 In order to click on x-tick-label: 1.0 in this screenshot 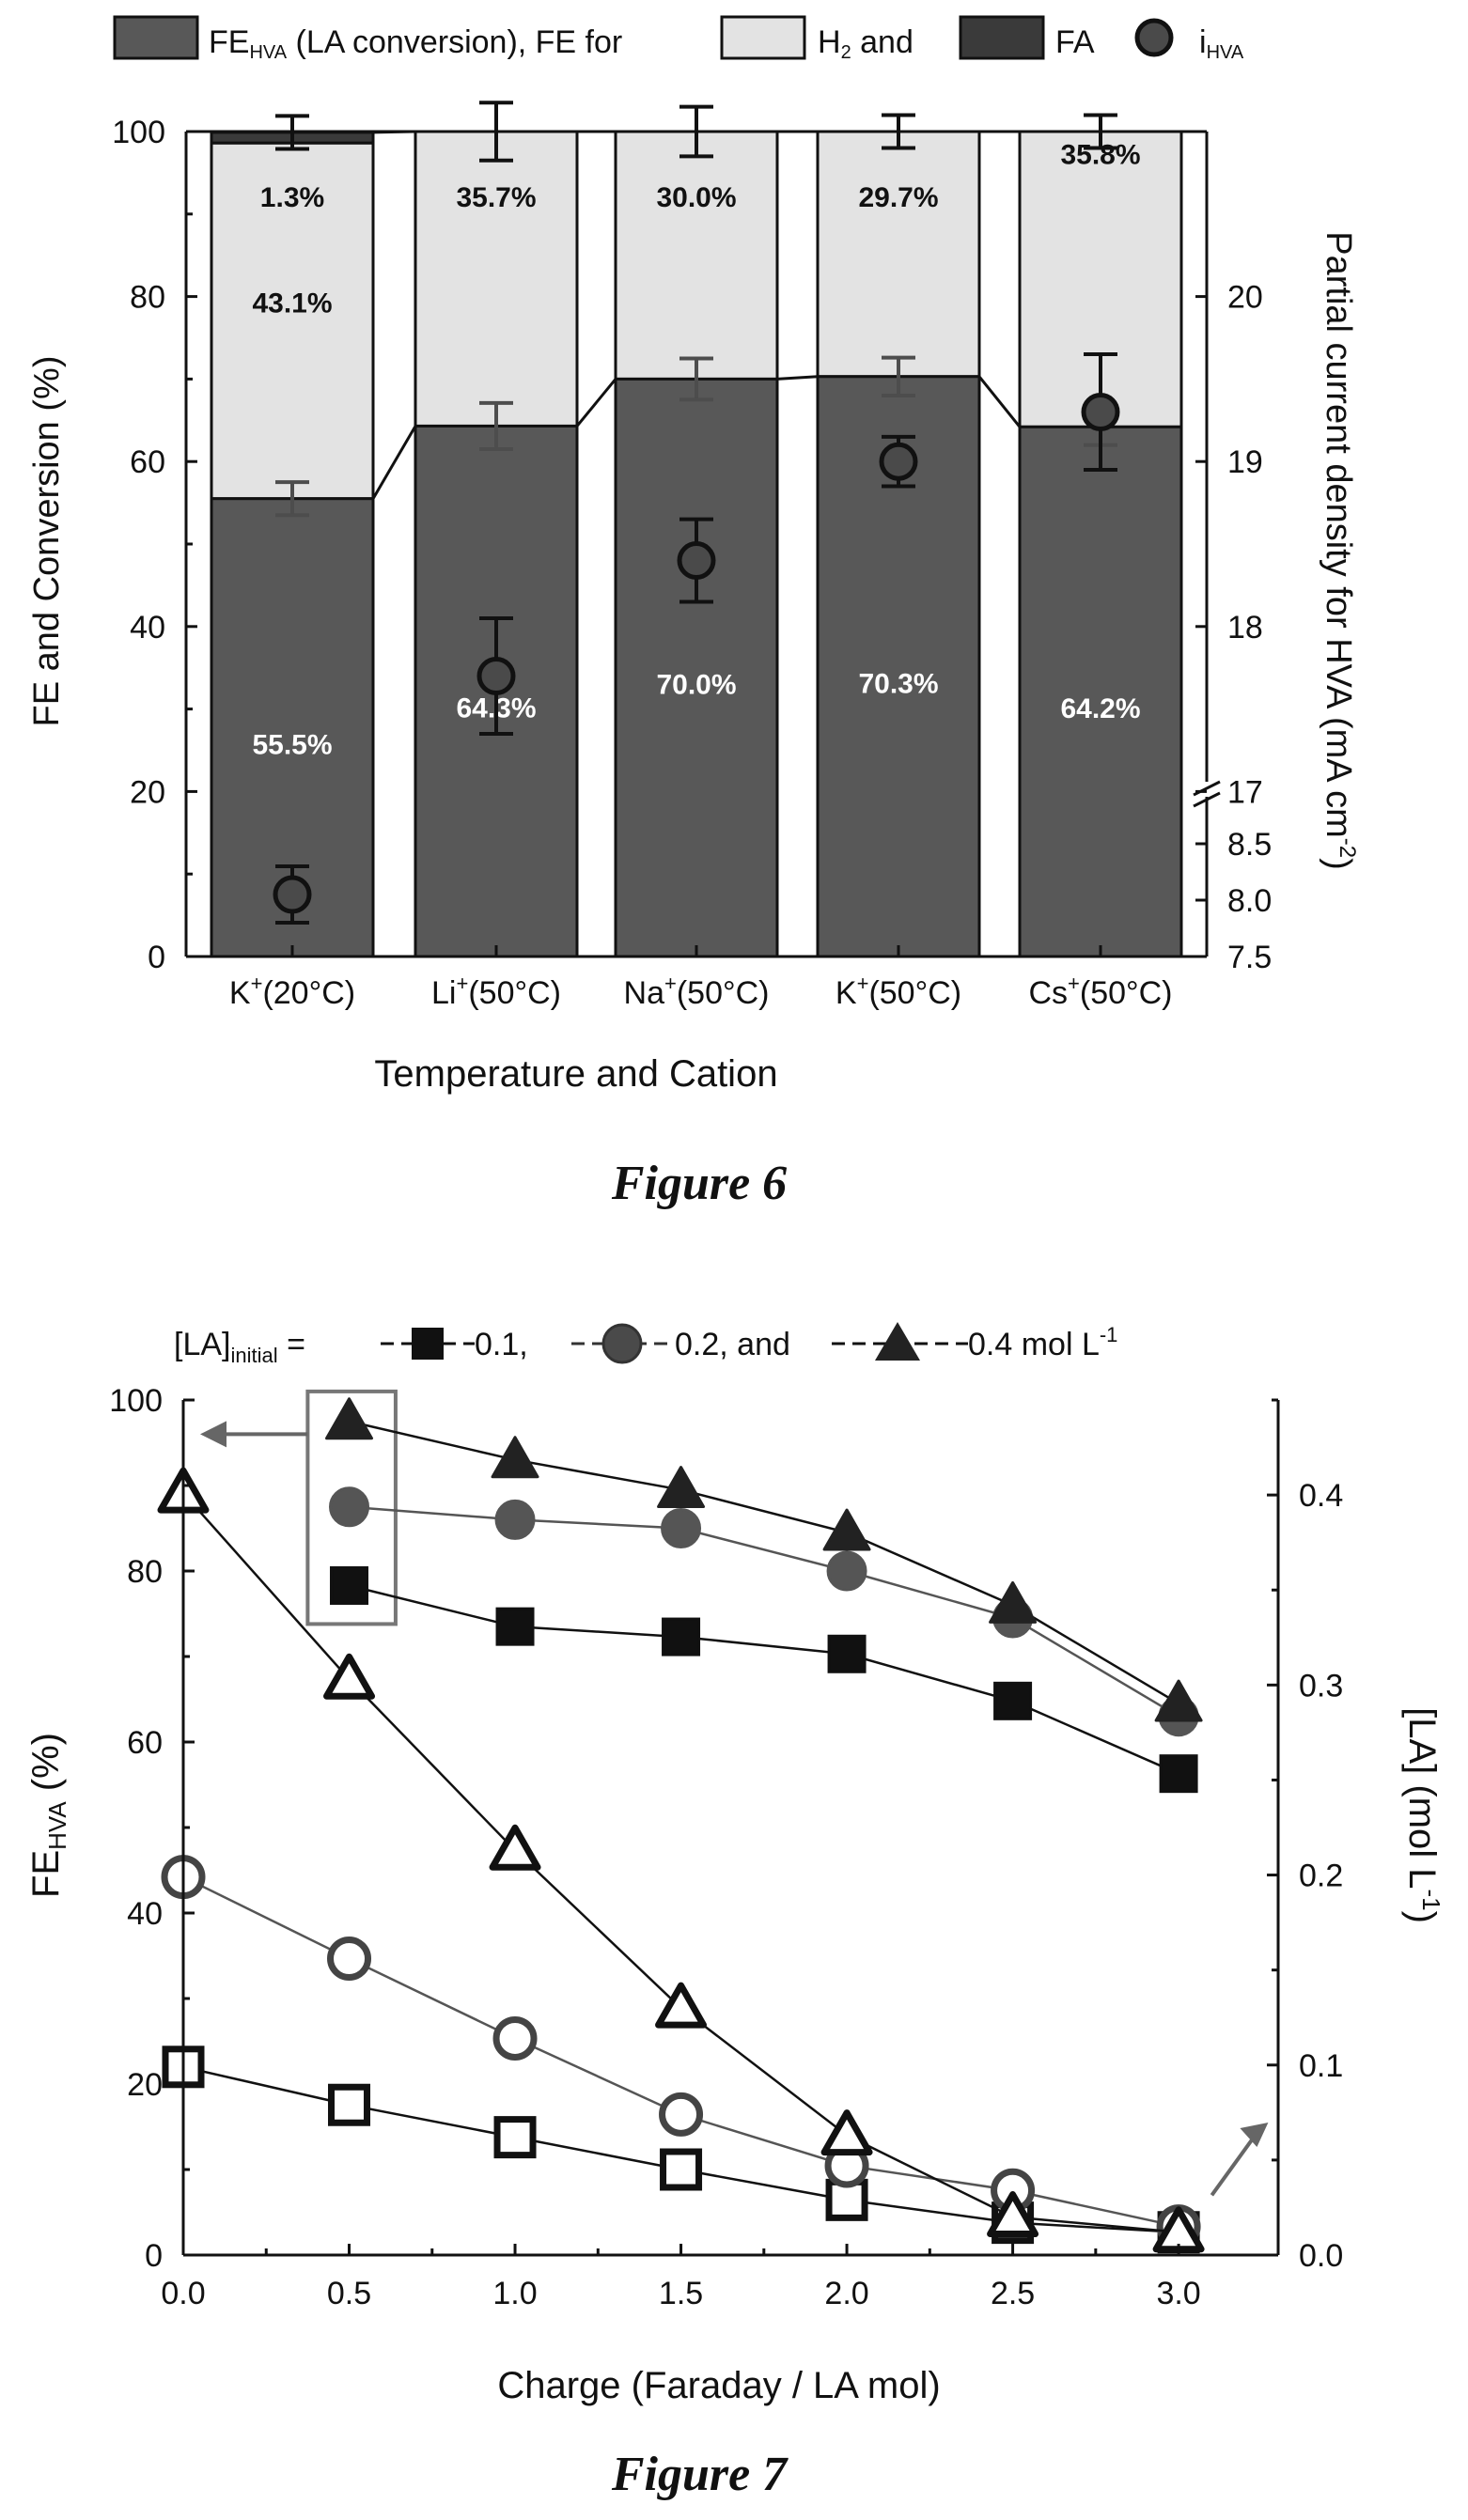, I will do `click(514, 2293)`.